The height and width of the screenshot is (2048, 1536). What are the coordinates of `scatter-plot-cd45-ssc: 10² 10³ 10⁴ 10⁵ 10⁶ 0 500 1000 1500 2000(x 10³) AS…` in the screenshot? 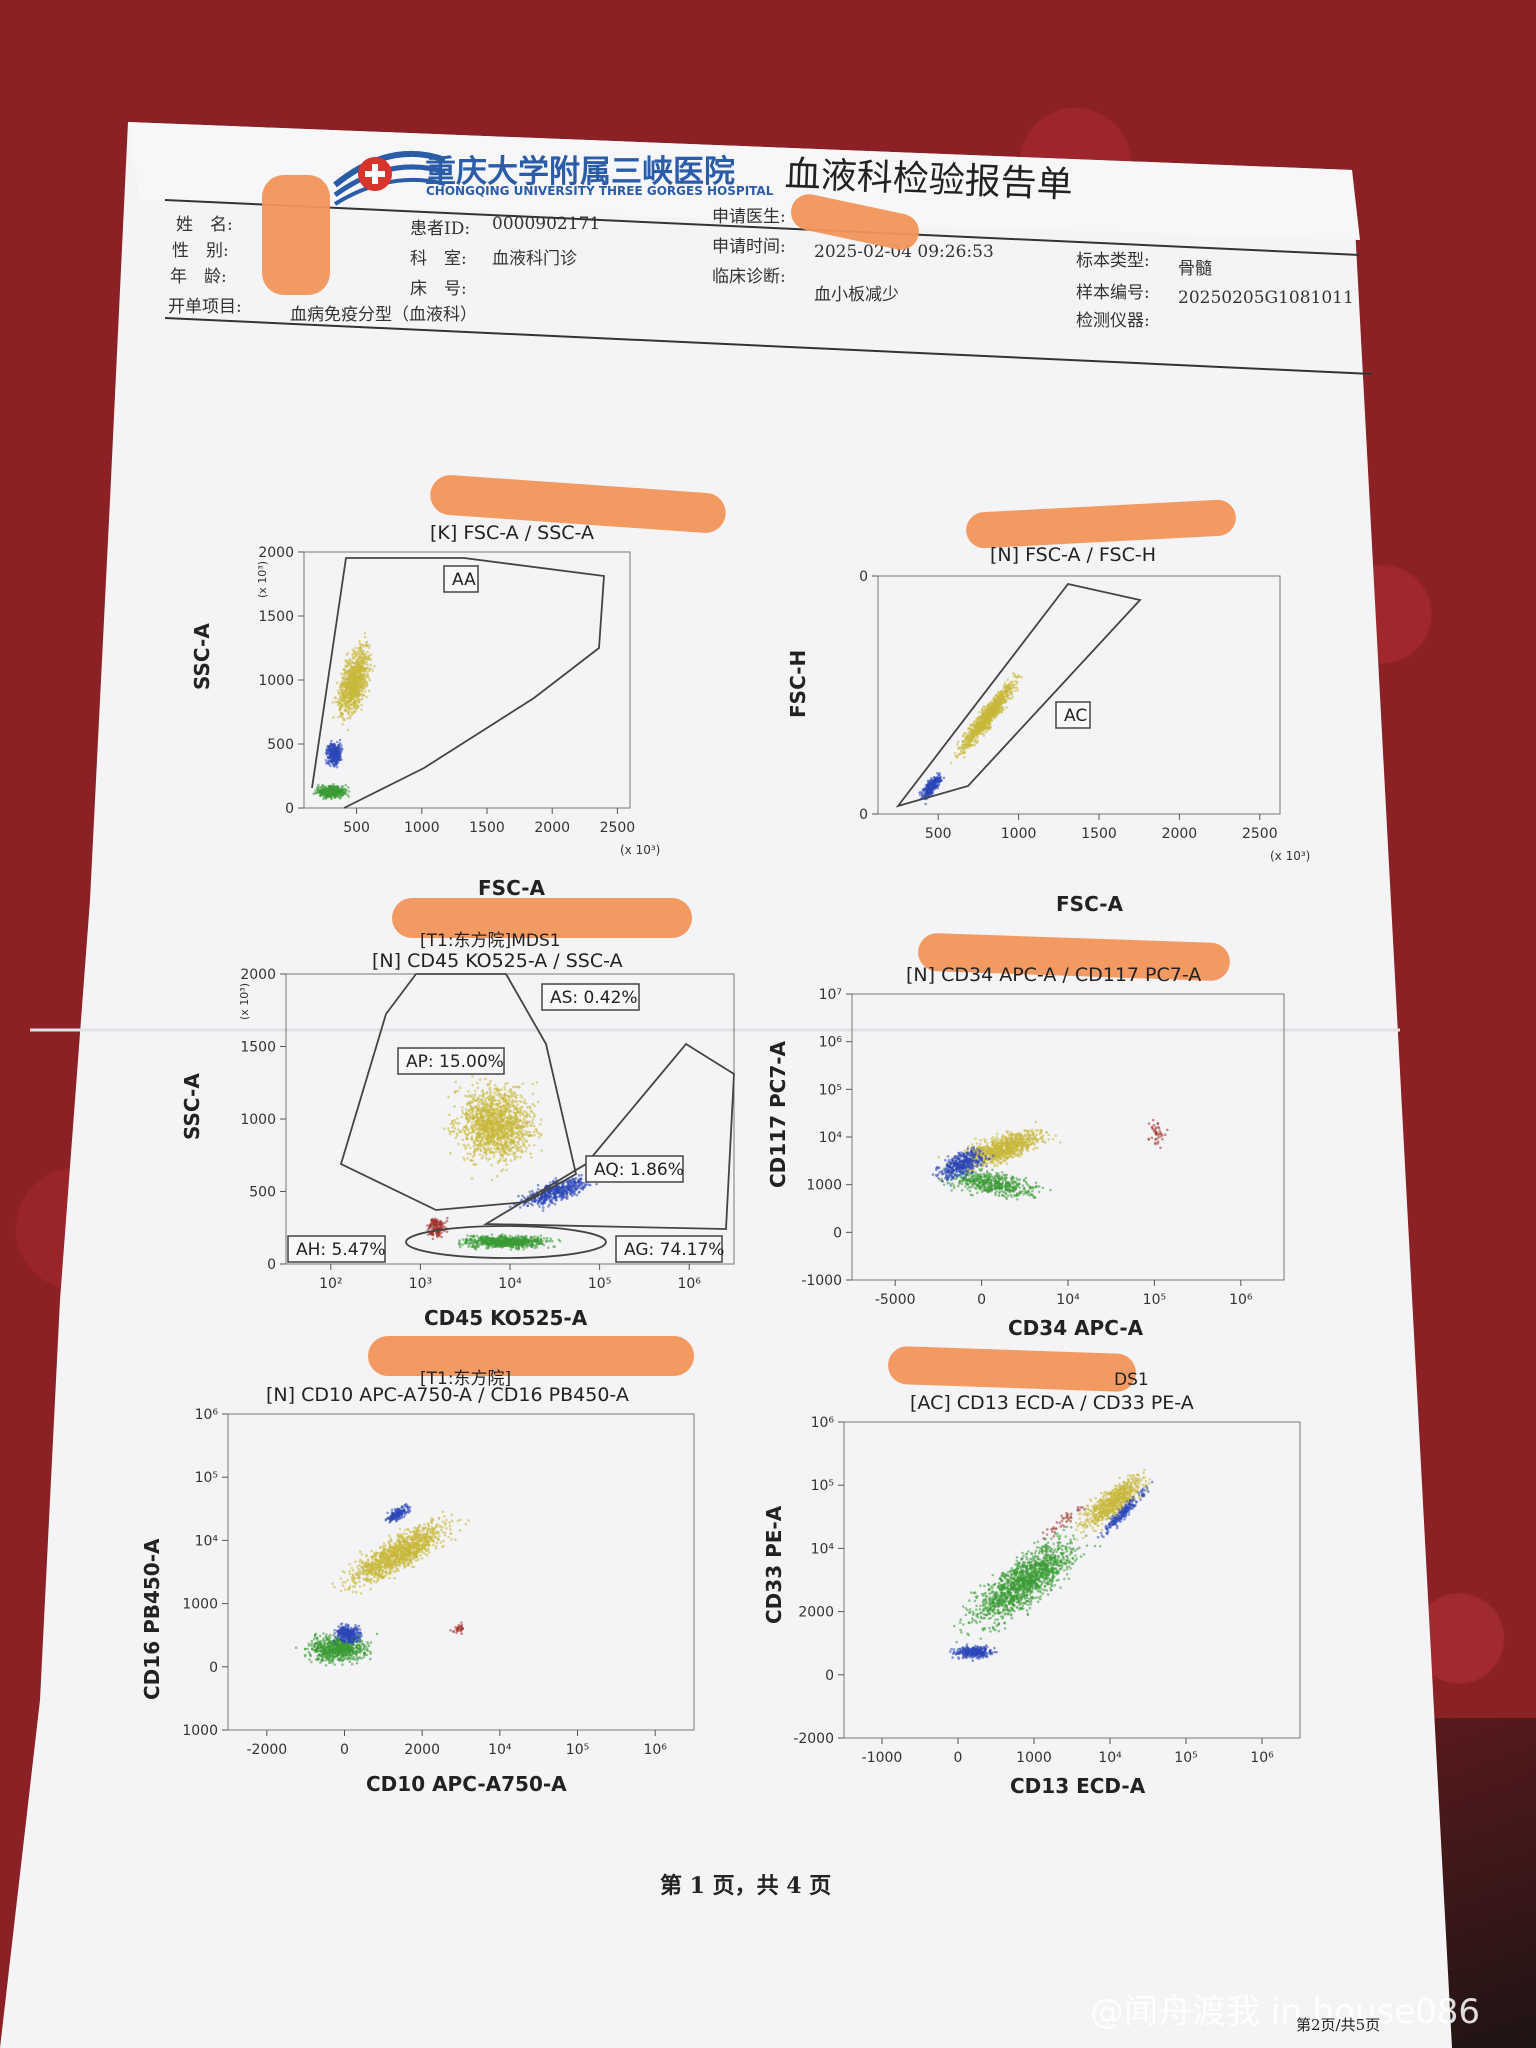 It's located at (486, 1130).